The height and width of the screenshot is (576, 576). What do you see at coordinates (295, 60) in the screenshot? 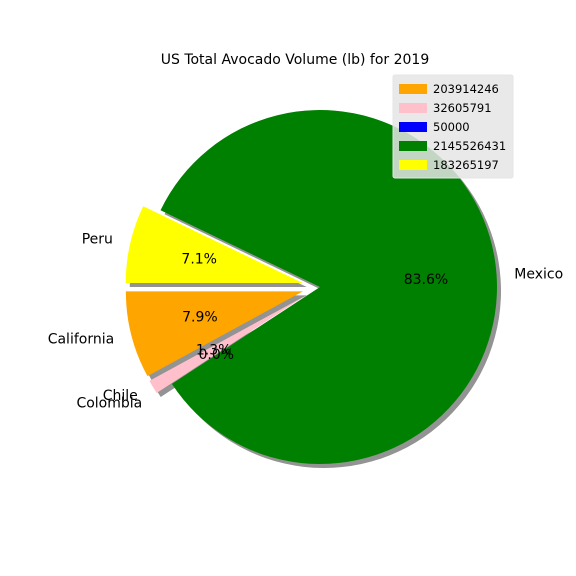
I see `chart-title: US Total Avocado Volume (lb) for 2019` at bounding box center [295, 60].